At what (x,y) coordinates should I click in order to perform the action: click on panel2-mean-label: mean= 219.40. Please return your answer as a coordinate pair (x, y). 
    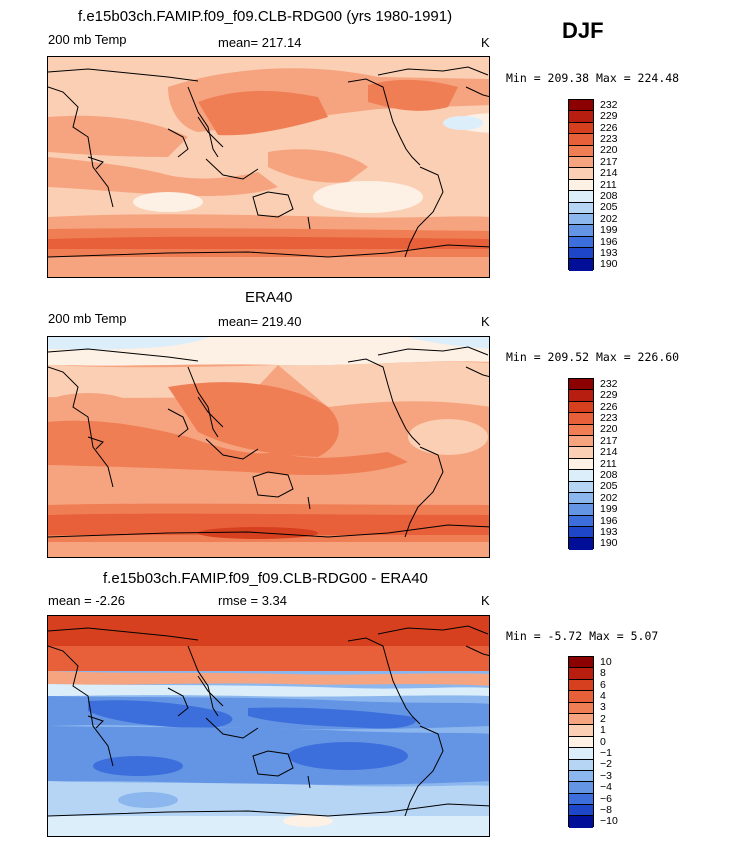
    Looking at the image, I should click on (260, 321).